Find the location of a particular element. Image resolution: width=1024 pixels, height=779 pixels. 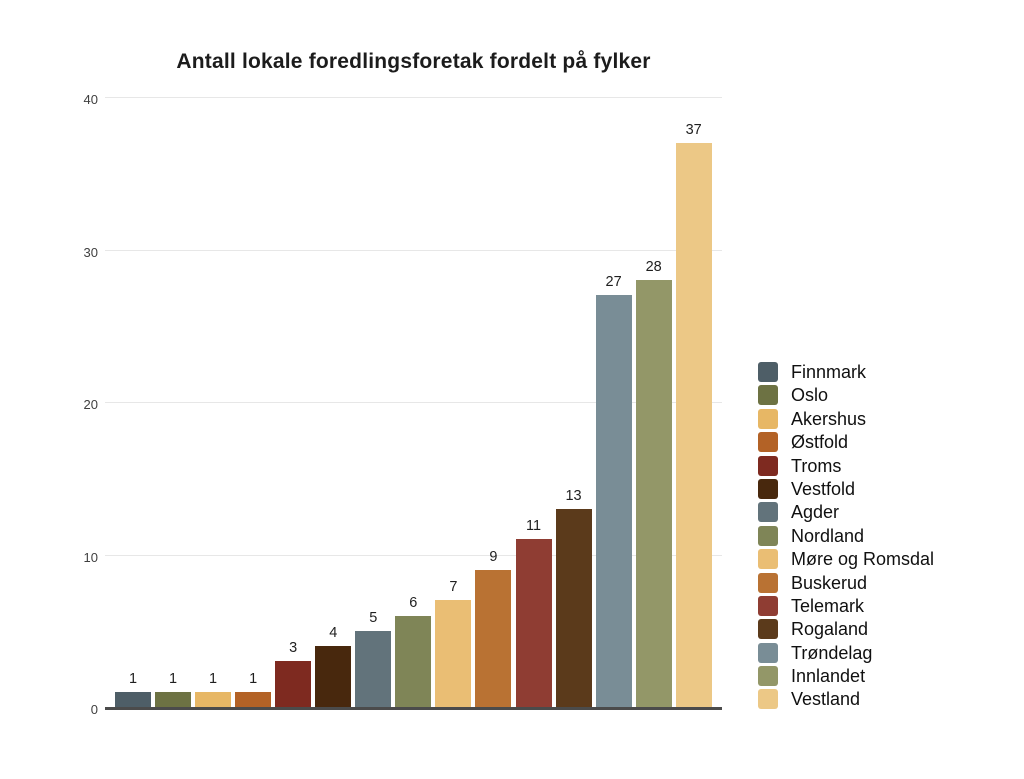

bar-oslo is located at coordinates (173, 699).